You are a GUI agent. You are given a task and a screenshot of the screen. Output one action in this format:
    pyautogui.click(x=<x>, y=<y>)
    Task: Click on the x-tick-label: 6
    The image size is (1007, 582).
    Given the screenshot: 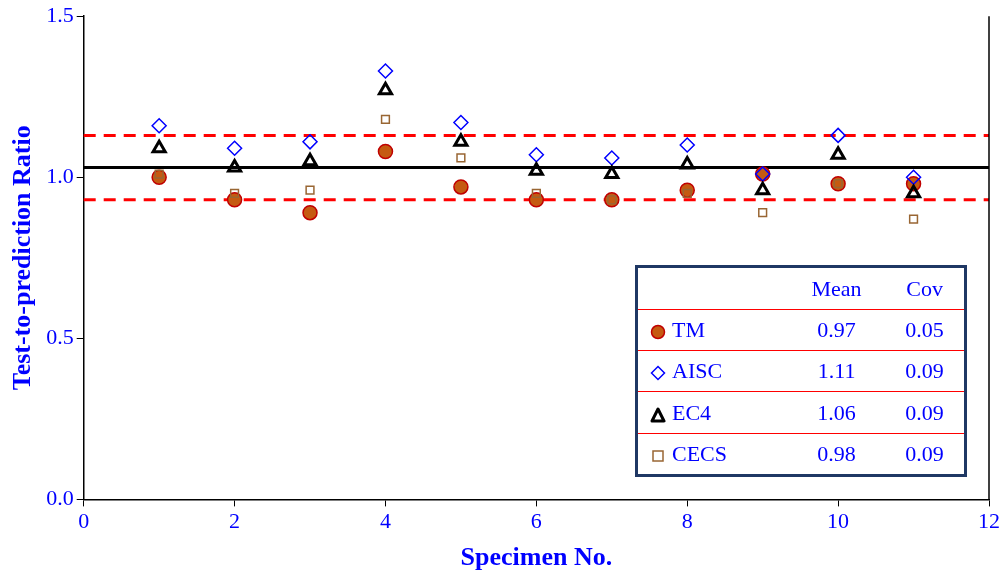 What is the action you would take?
    pyautogui.click(x=536, y=521)
    